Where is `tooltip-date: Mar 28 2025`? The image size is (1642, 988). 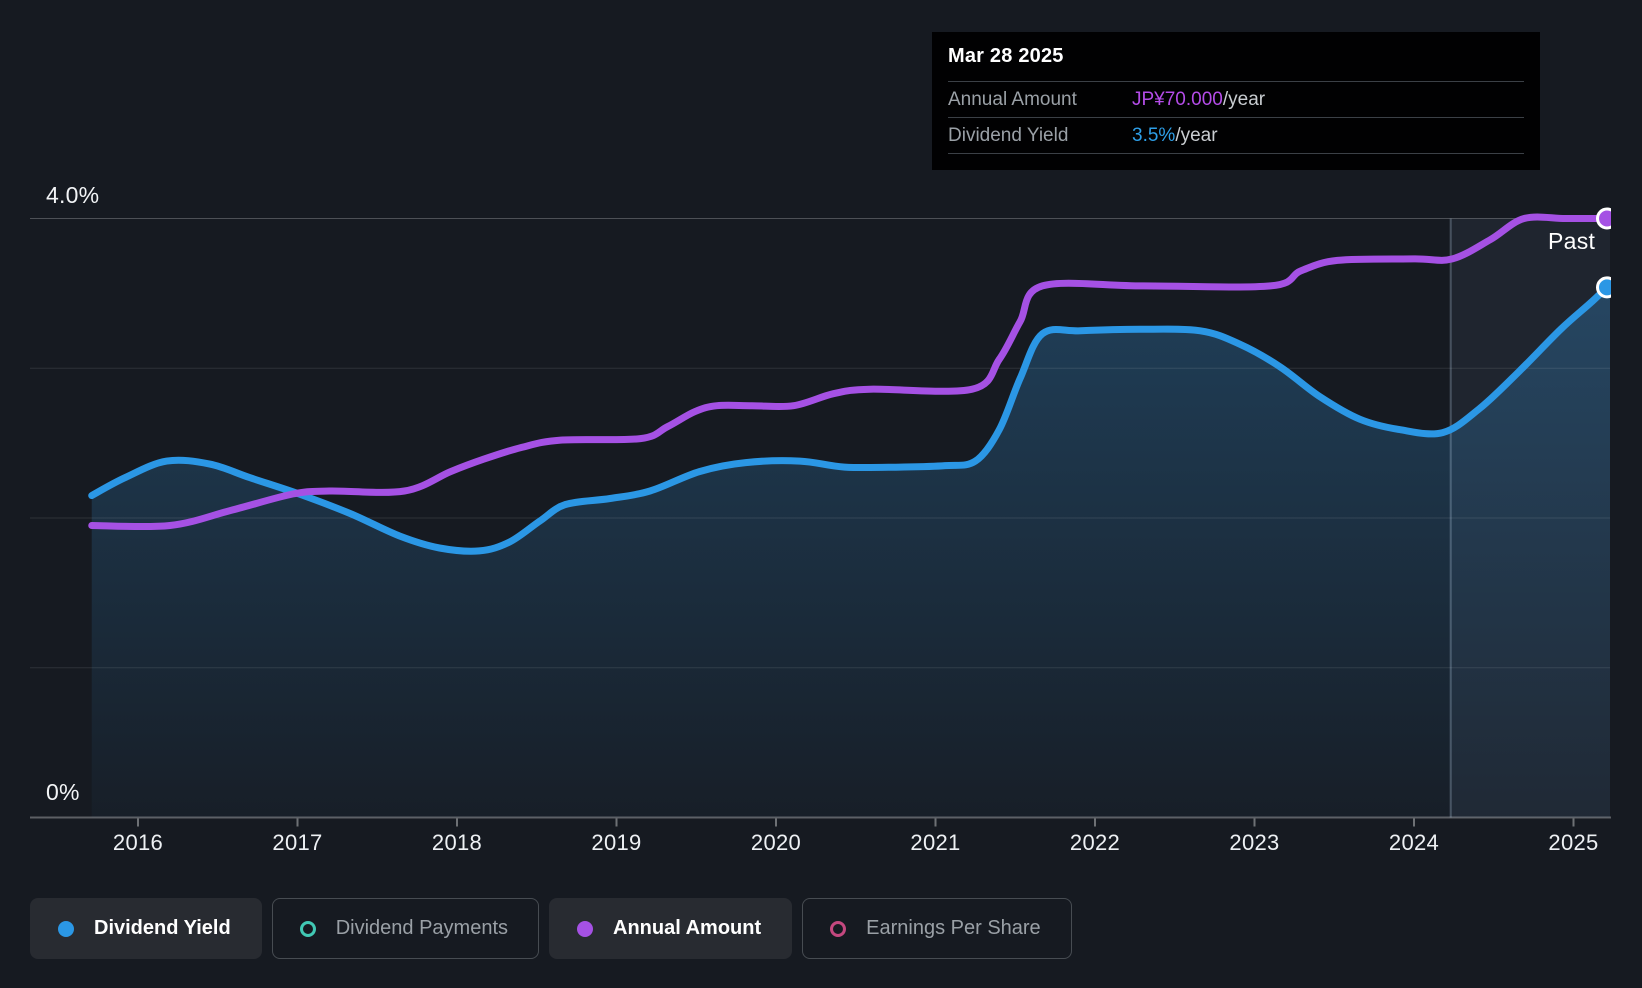
tooltip-date: Mar 28 2025 is located at coordinates (1236, 57).